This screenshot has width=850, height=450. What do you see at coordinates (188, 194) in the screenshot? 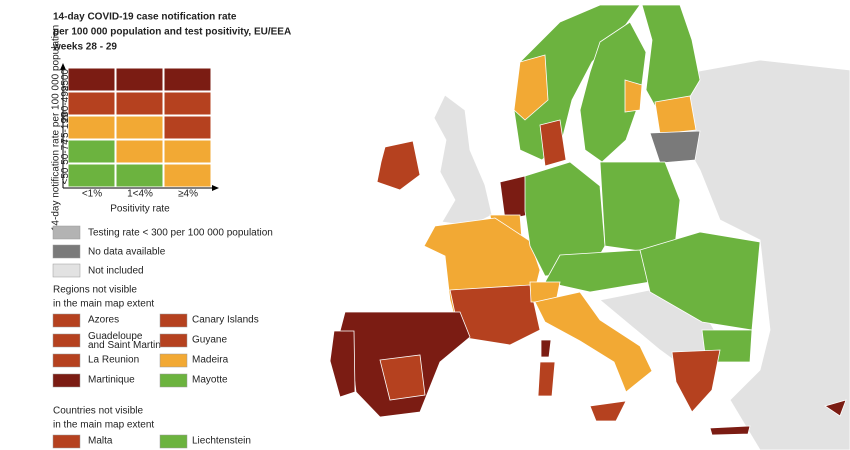
I see `column-label: ≥4%` at bounding box center [188, 194].